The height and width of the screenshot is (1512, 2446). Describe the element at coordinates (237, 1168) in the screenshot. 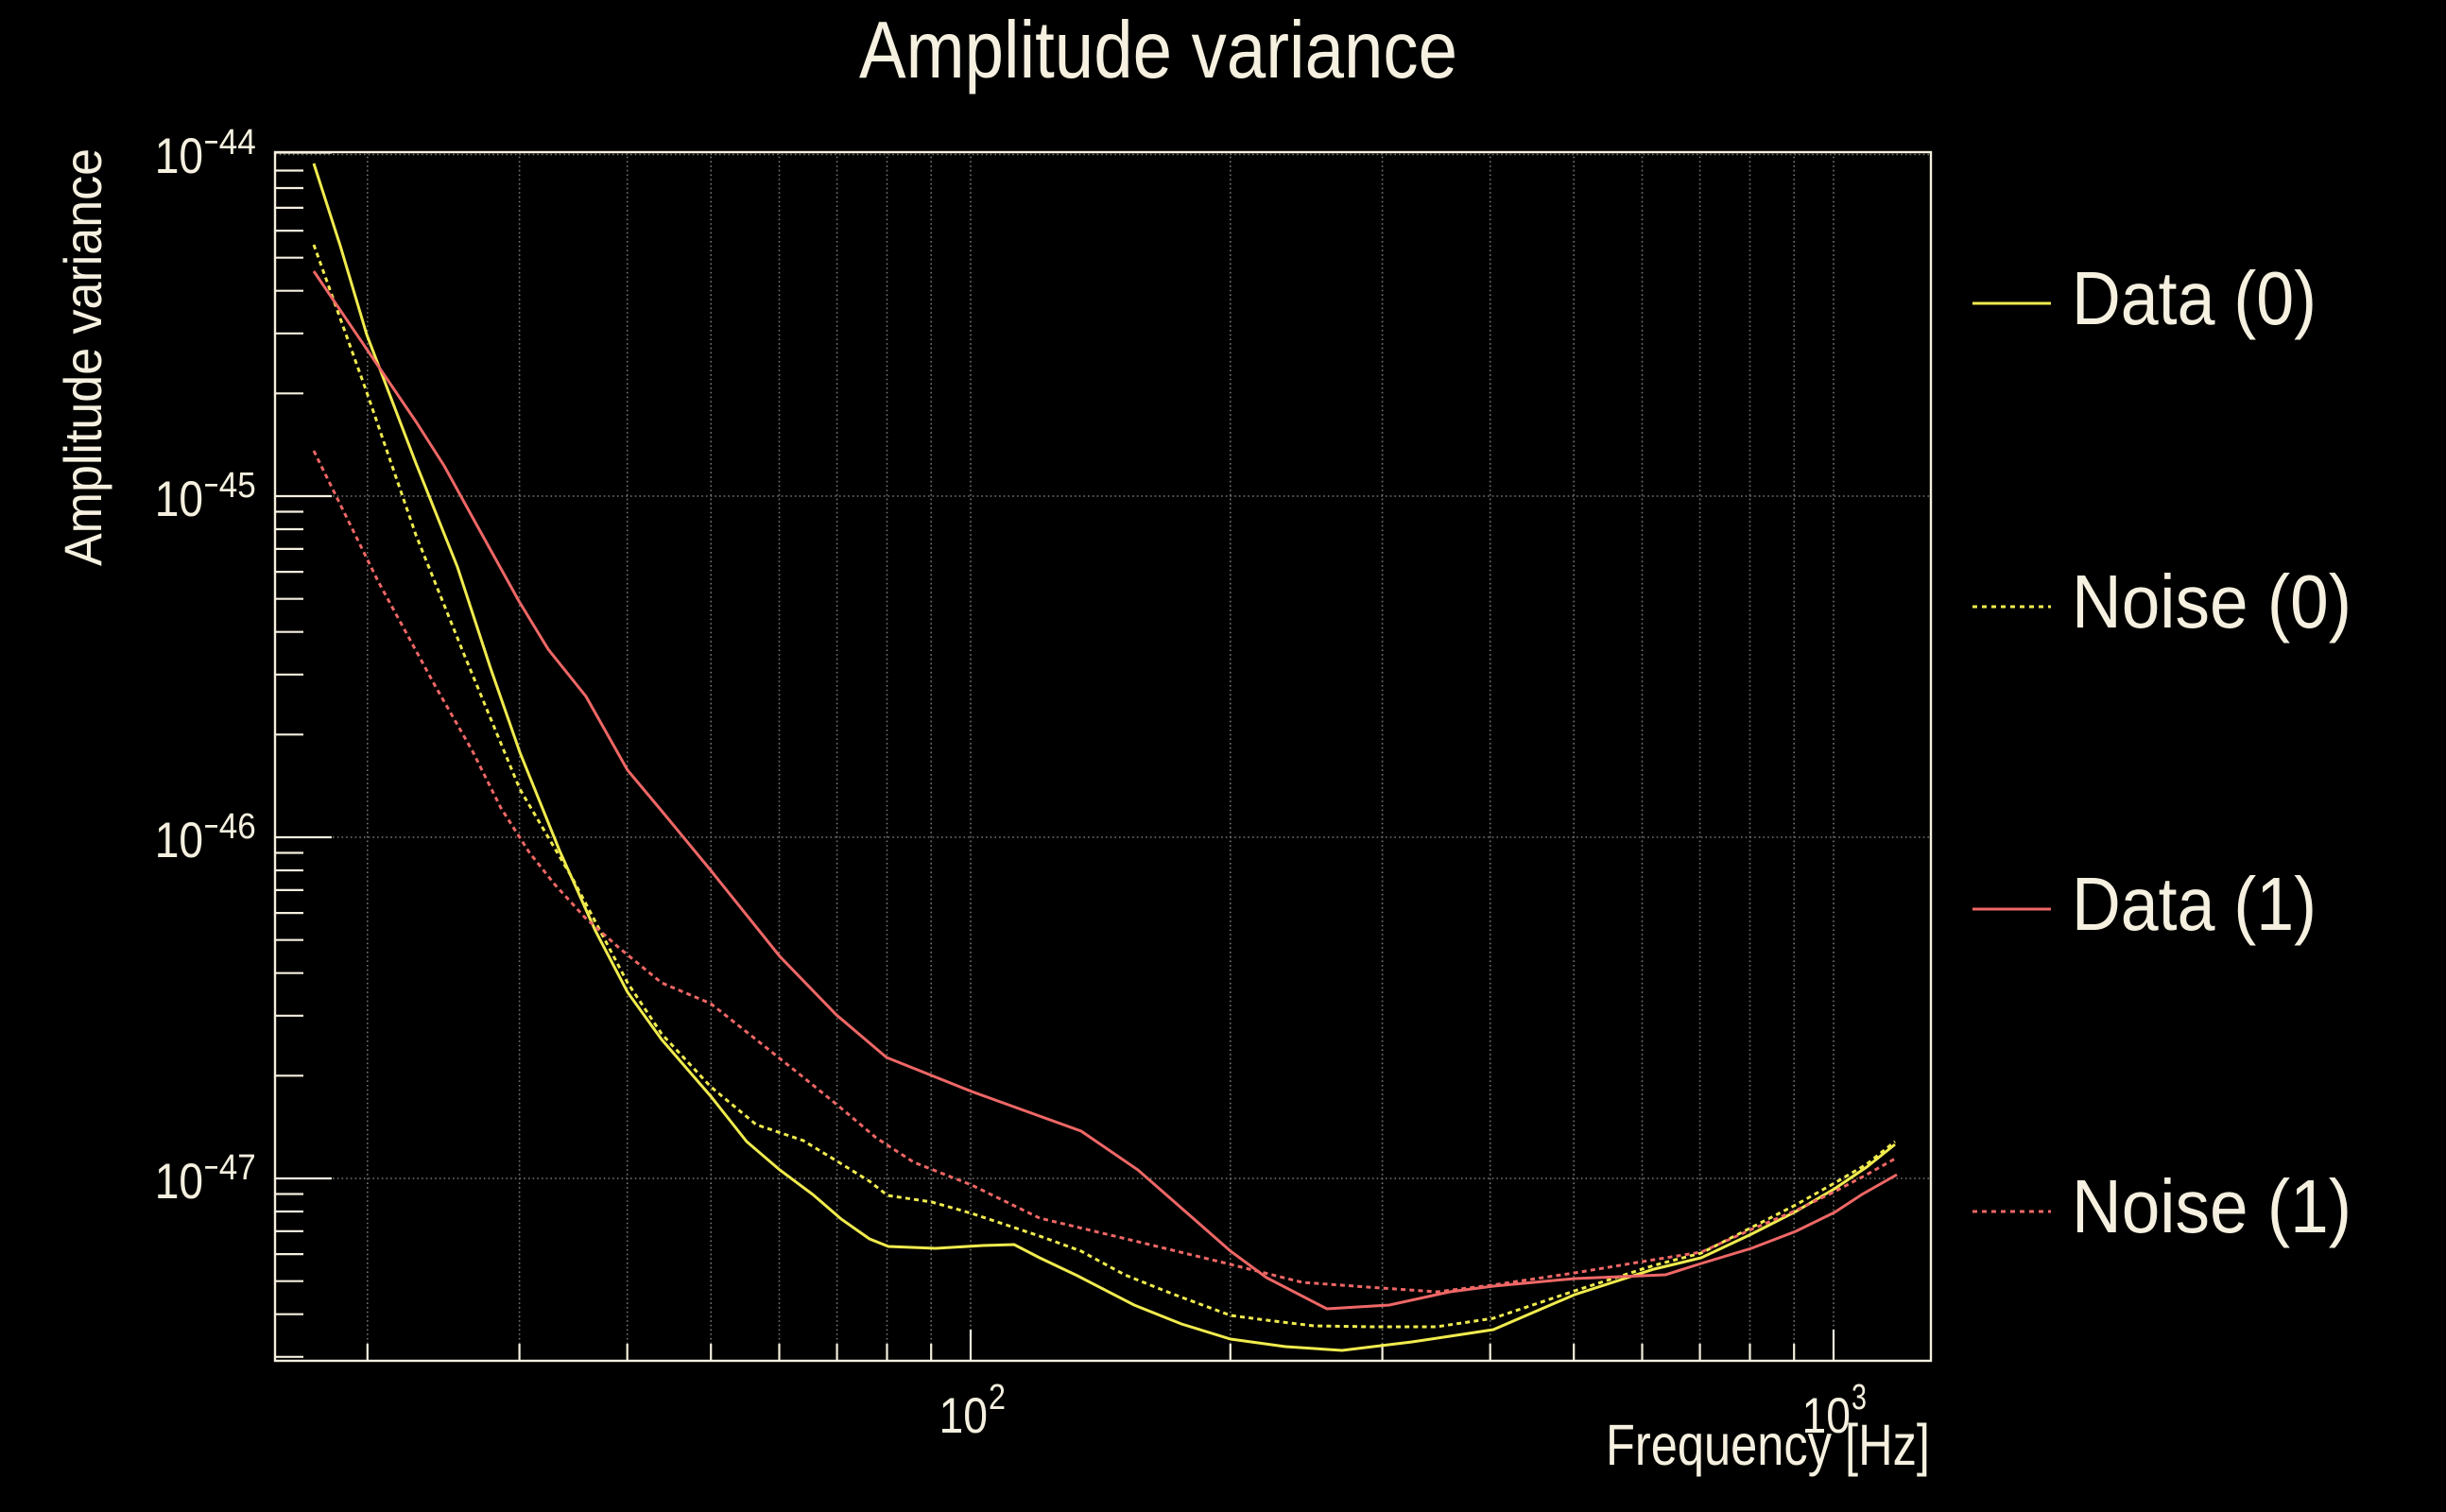

I see `svg-text: 47` at that location.